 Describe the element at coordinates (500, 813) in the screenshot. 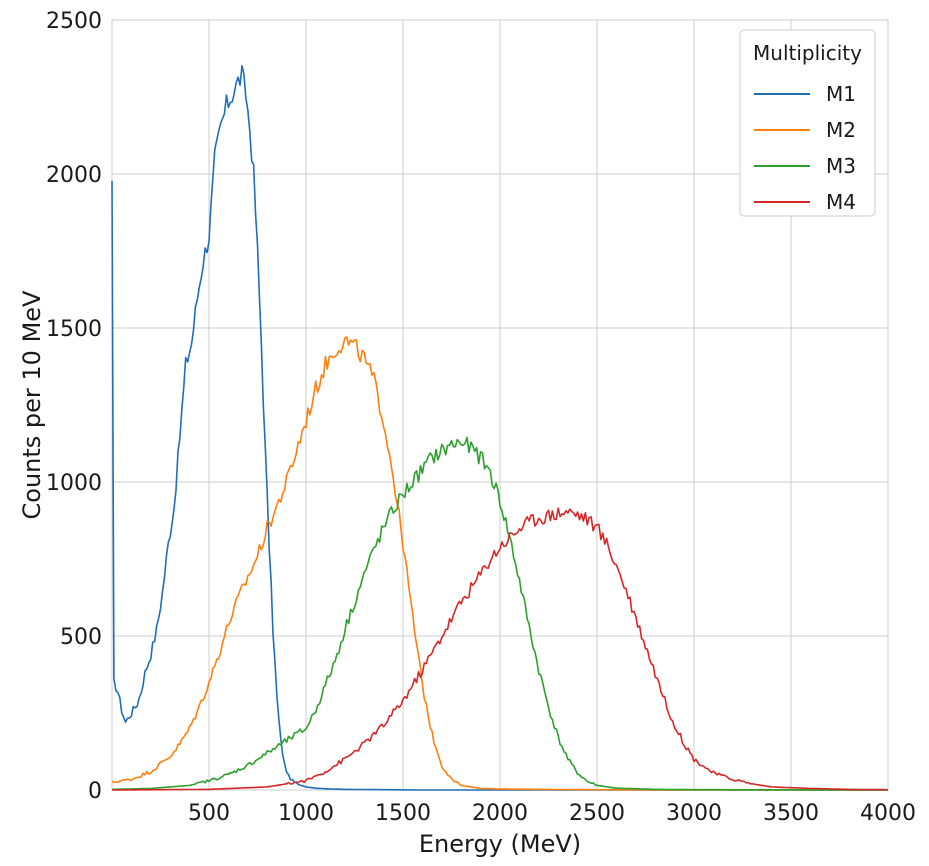

I see `x-tick-label: 2000` at that location.